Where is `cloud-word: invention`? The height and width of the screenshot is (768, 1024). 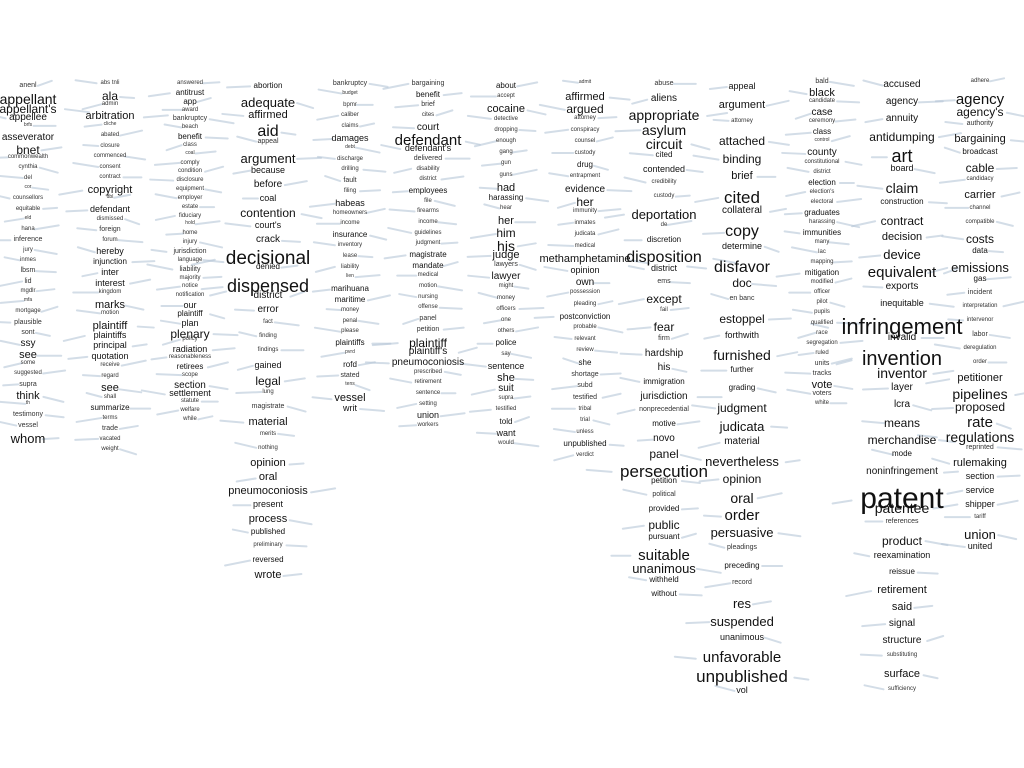 cloud-word: invention is located at coordinates (902, 359).